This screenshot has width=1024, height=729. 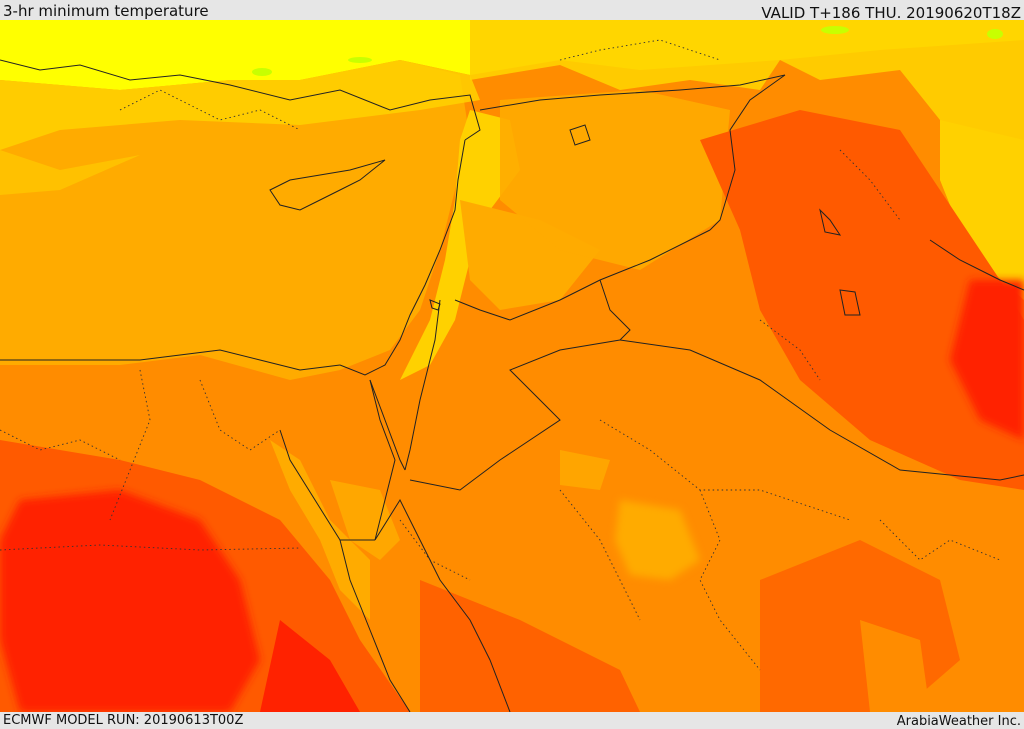 I want to click on model-run: ECMWF MODEL RUN: 20190613T00Z, so click(x=123, y=720).